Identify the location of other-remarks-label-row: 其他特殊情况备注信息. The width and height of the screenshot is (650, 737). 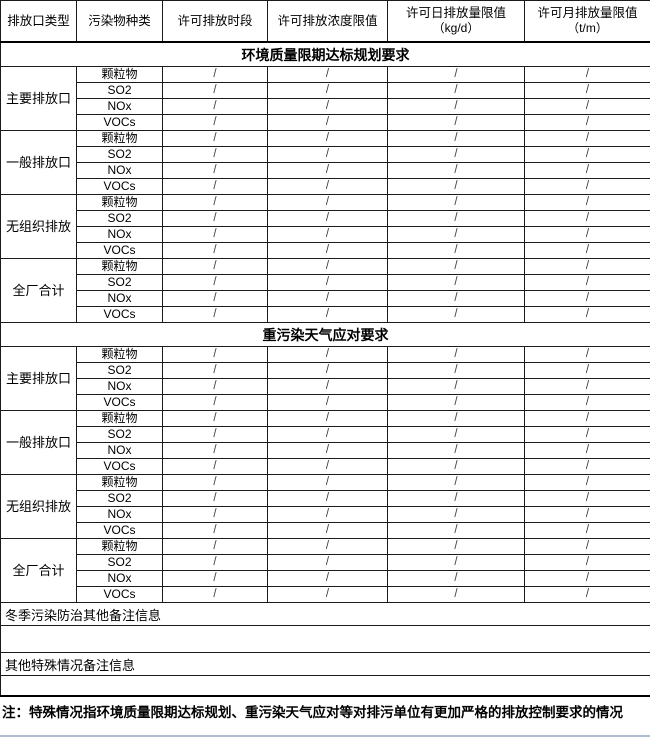
(325, 664).